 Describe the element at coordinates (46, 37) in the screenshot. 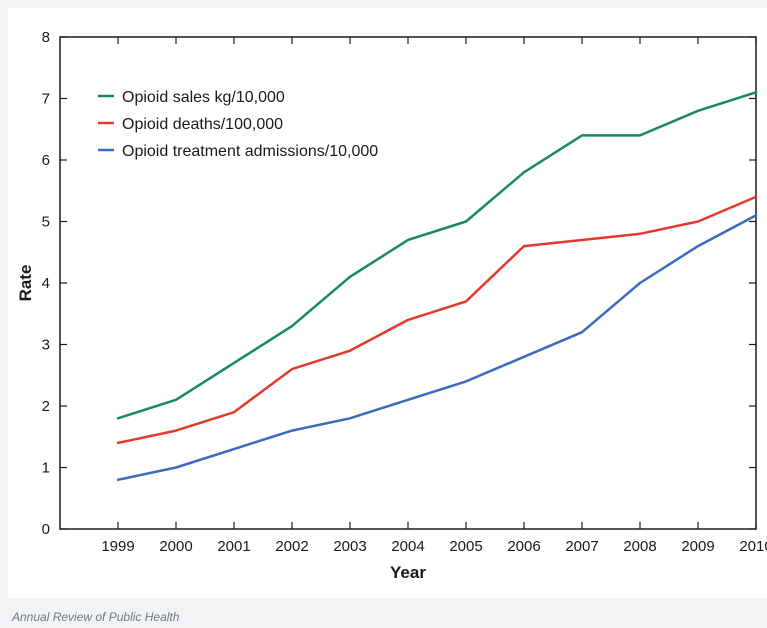

I see `y-tick-label: 8` at that location.